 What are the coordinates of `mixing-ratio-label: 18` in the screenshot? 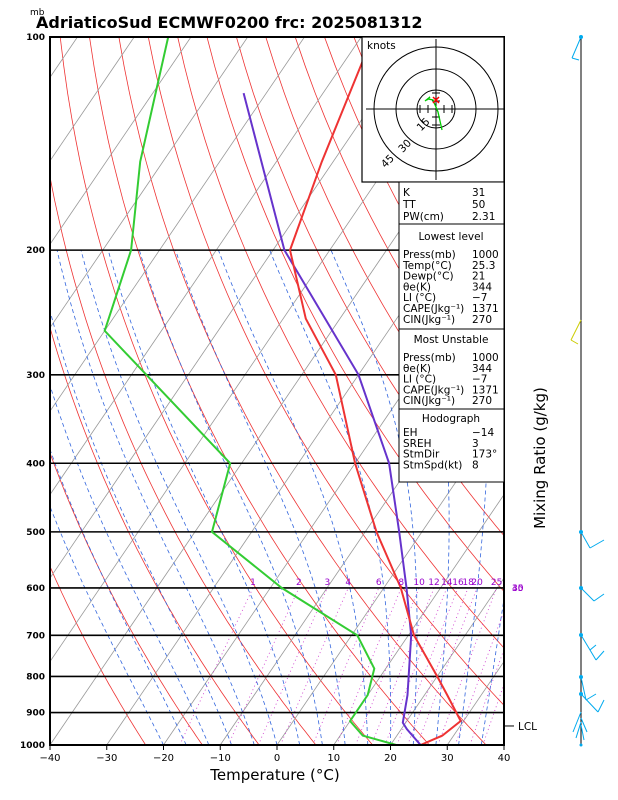 It's located at (468, 583).